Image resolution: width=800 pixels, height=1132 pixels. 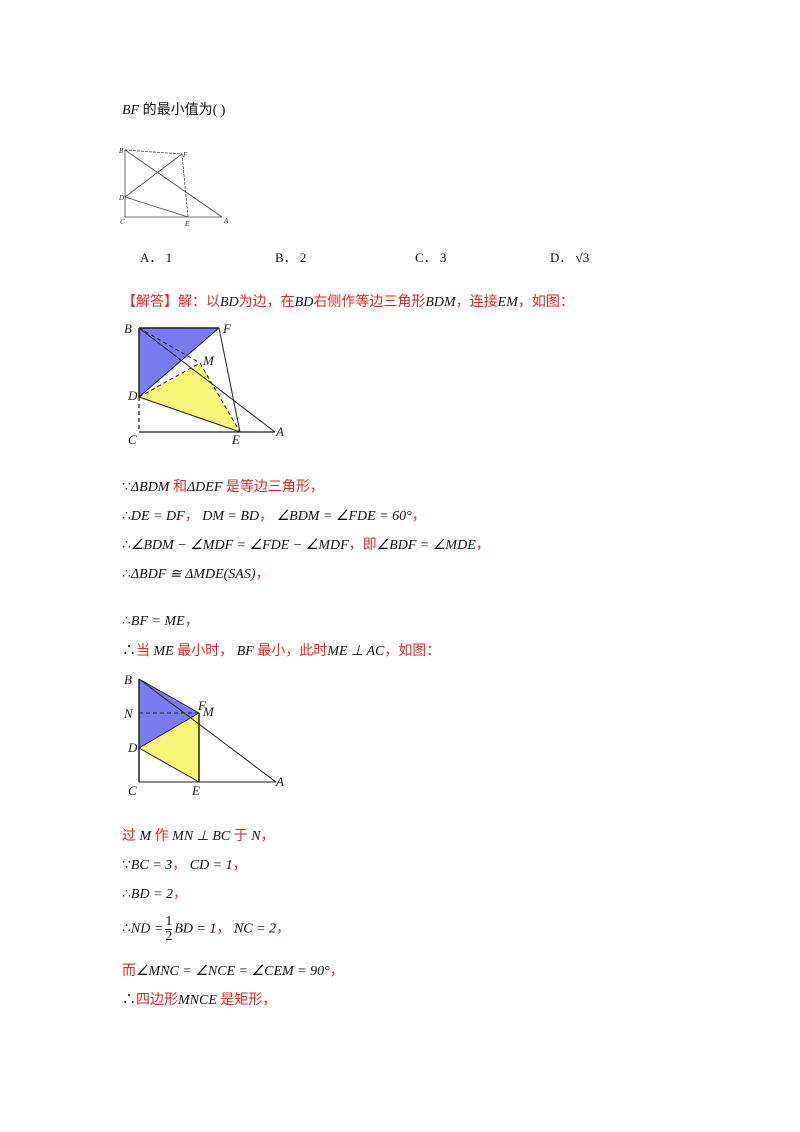 What do you see at coordinates (205, 651) in the screenshot?
I see `text: 最小时，` at bounding box center [205, 651].